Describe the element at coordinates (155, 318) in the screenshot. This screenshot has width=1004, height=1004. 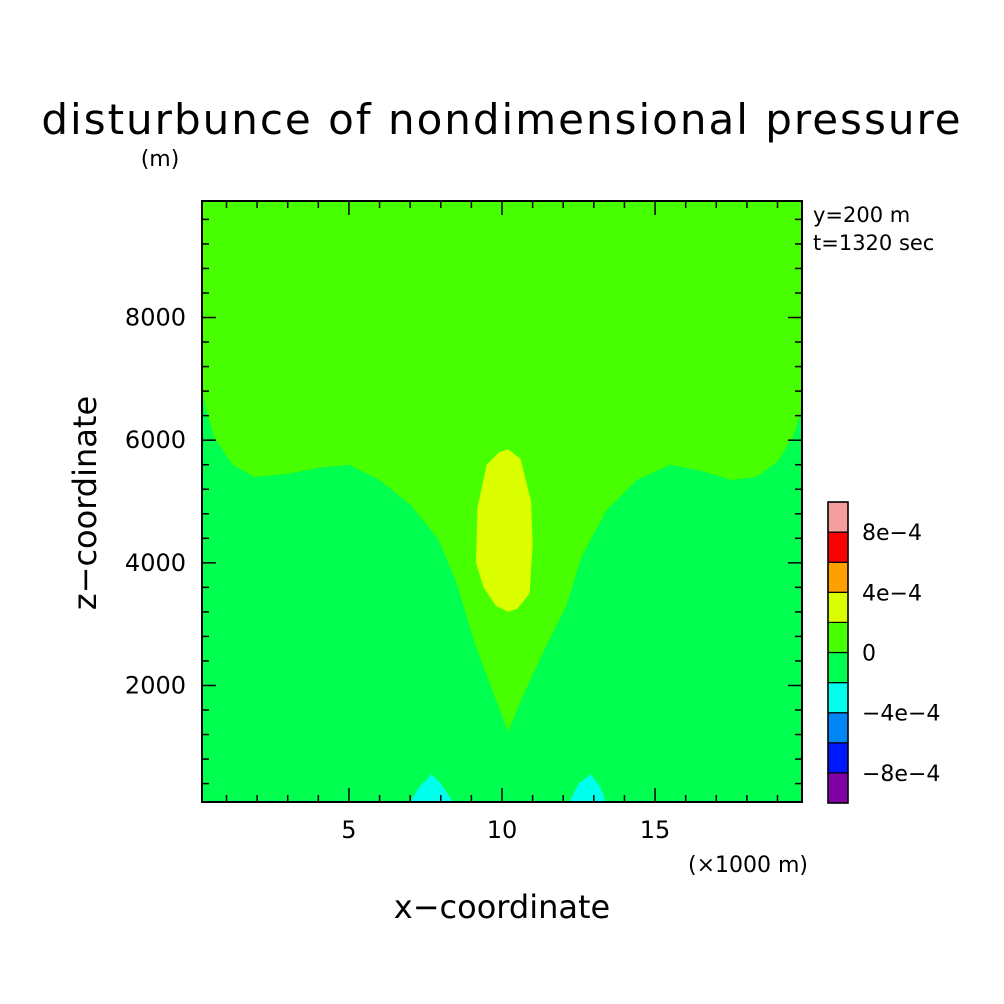
I see `y-tick-label: 8000` at that location.